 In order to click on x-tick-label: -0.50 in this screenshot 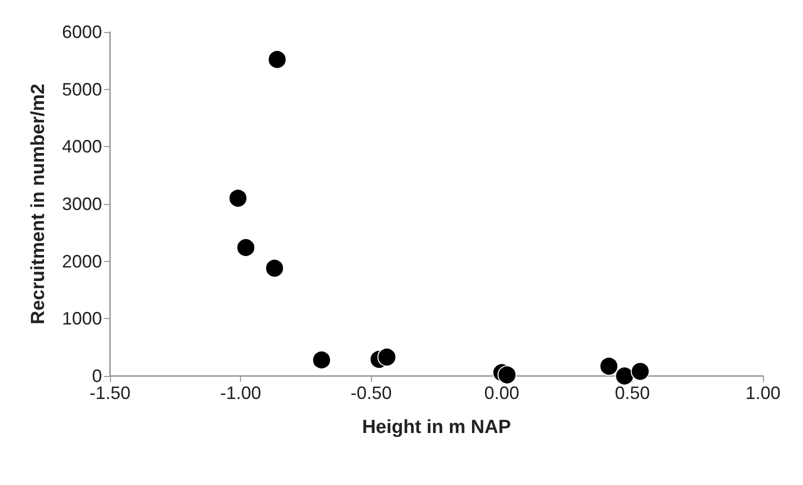, I will do `click(371, 393)`.